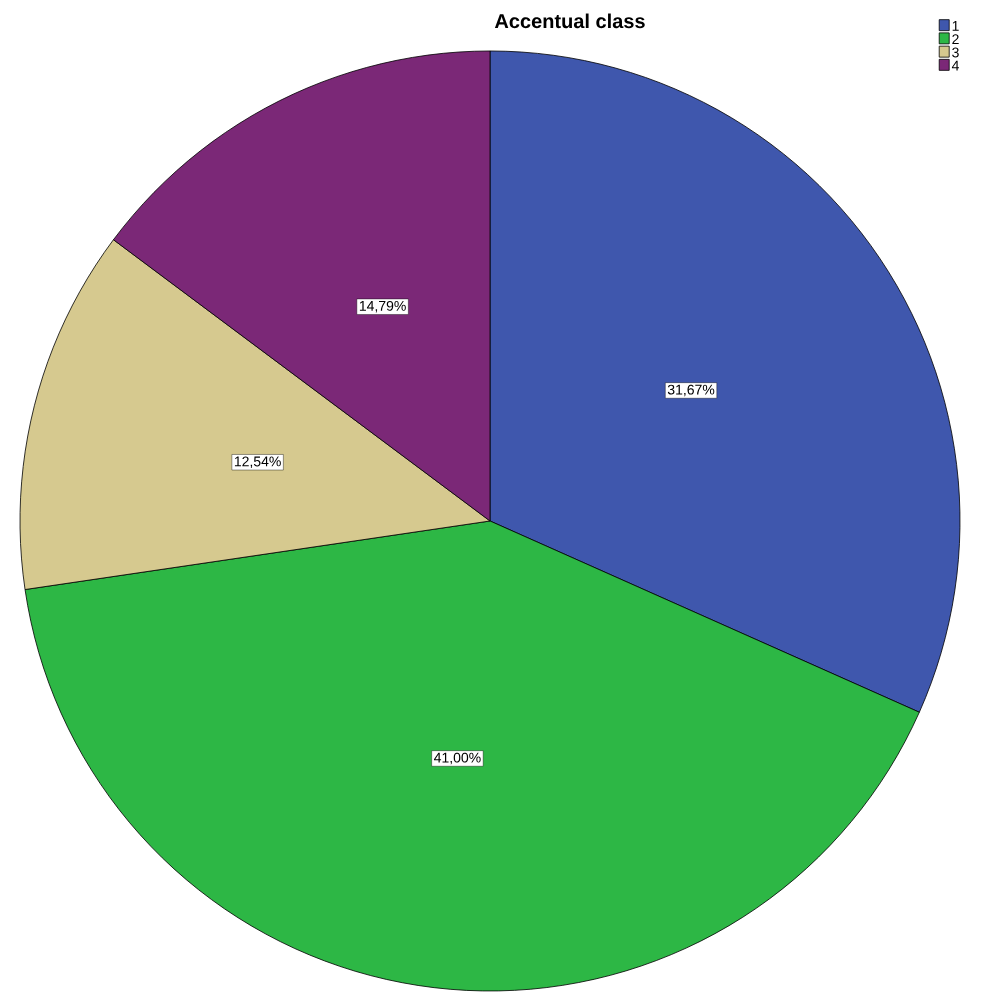 The width and height of the screenshot is (1006, 995). Describe the element at coordinates (955, 26) in the screenshot. I see `legend-label: 1` at that location.